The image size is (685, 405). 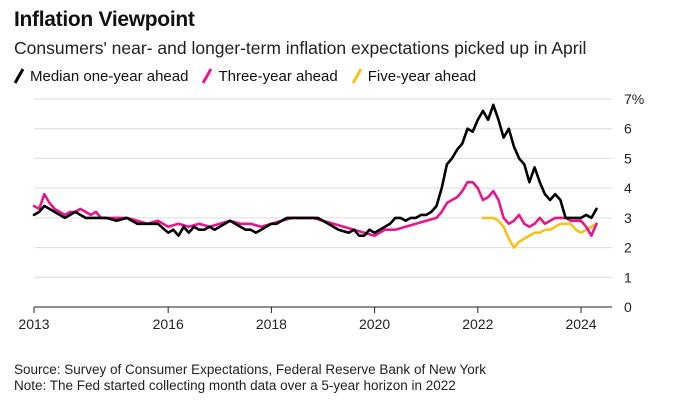 What do you see at coordinates (628, 129) in the screenshot?
I see `y-tick-label: 6` at bounding box center [628, 129].